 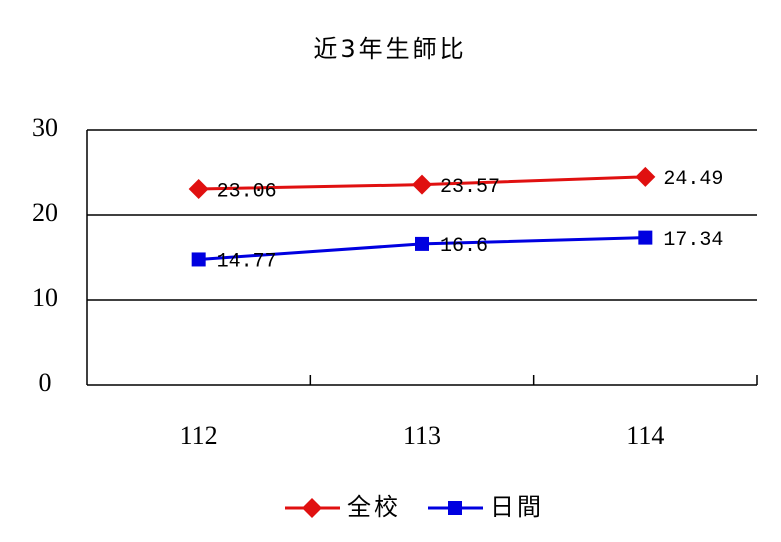 I want to click on y-tick-label: 30, so click(x=45, y=127).